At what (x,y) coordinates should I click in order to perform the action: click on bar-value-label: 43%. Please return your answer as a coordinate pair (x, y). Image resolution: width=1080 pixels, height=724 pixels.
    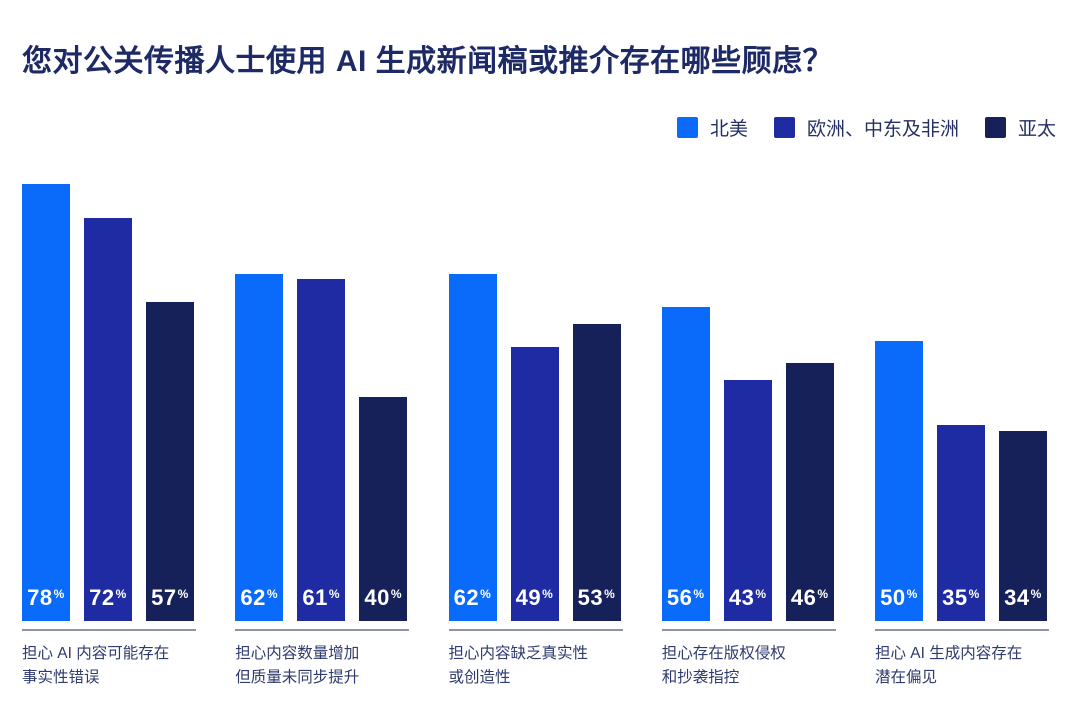
    Looking at the image, I should click on (748, 598).